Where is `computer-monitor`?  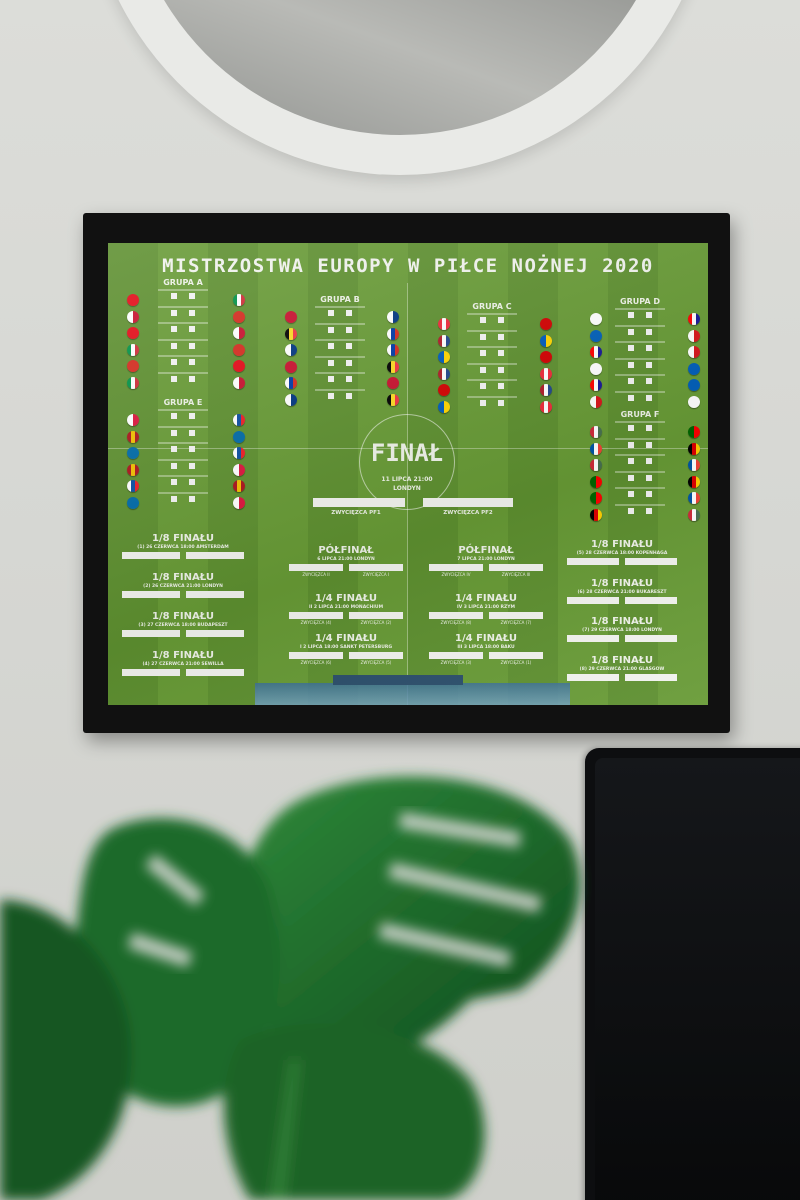
computer-monitor is located at coordinates (692, 974).